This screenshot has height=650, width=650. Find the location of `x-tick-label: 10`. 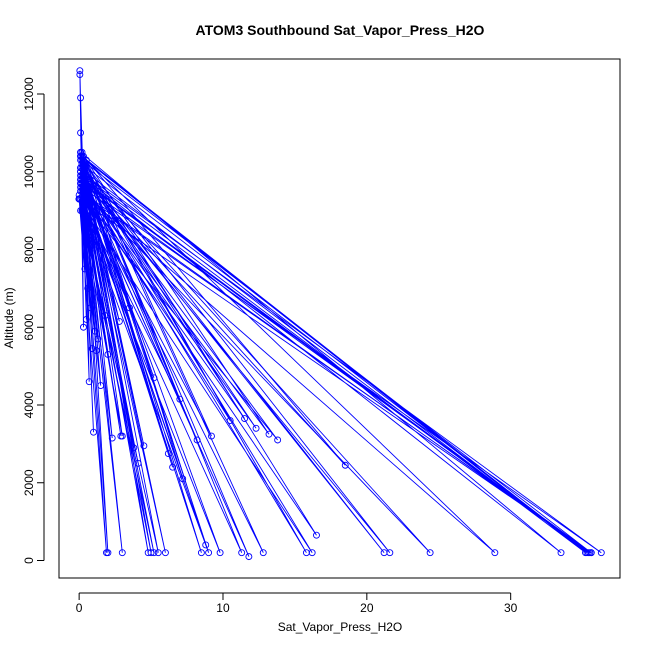

x-tick-label: 10 is located at coordinates (223, 608).